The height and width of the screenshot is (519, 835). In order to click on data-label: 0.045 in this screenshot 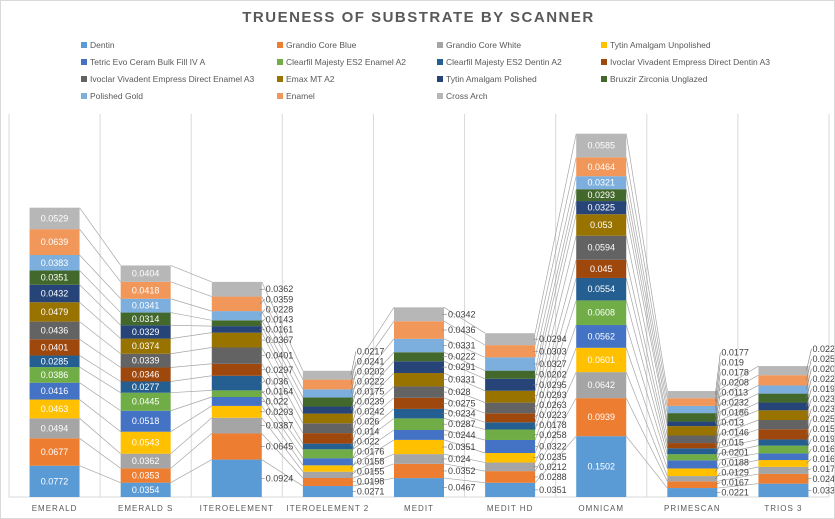, I will do `click(601, 269)`.